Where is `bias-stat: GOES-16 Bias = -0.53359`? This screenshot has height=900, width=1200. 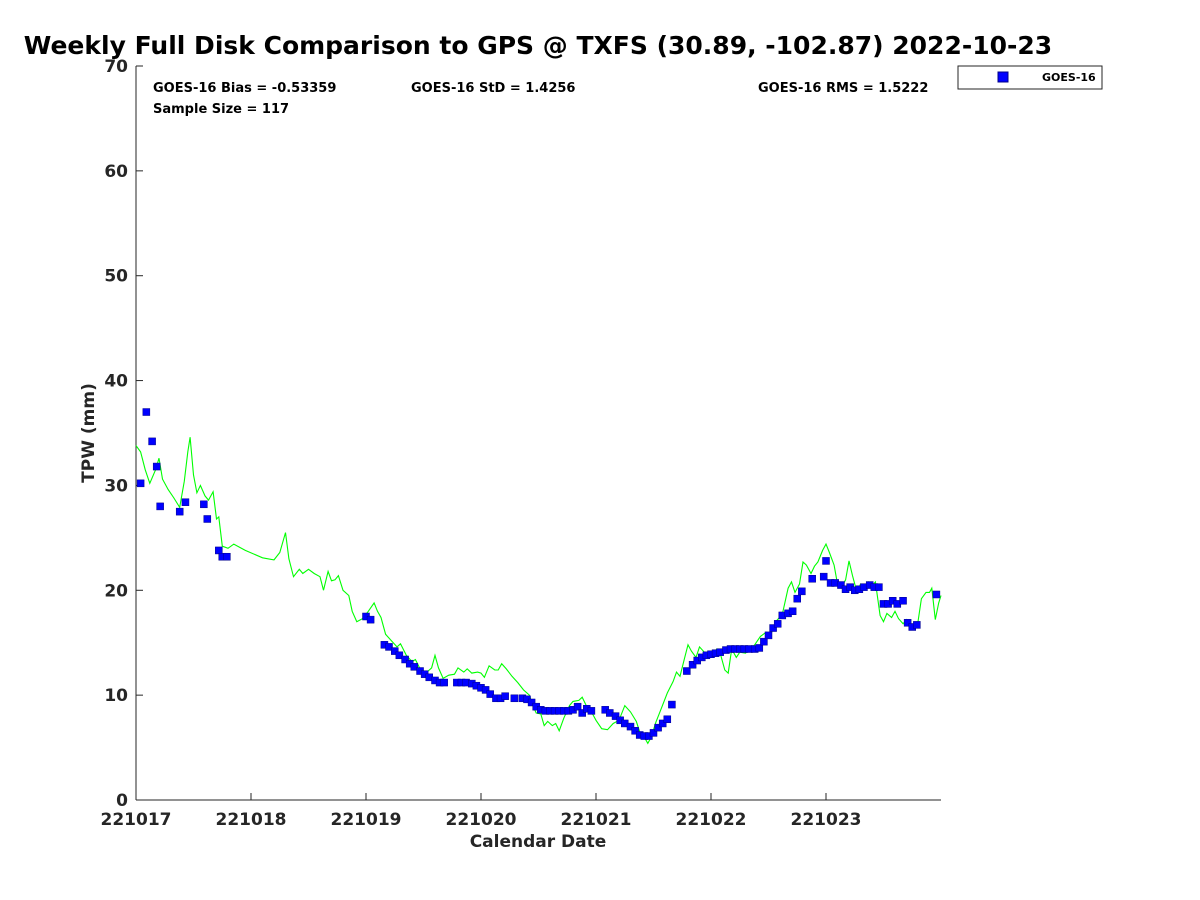 bias-stat: GOES-16 Bias = -0.53359 is located at coordinates (244, 88).